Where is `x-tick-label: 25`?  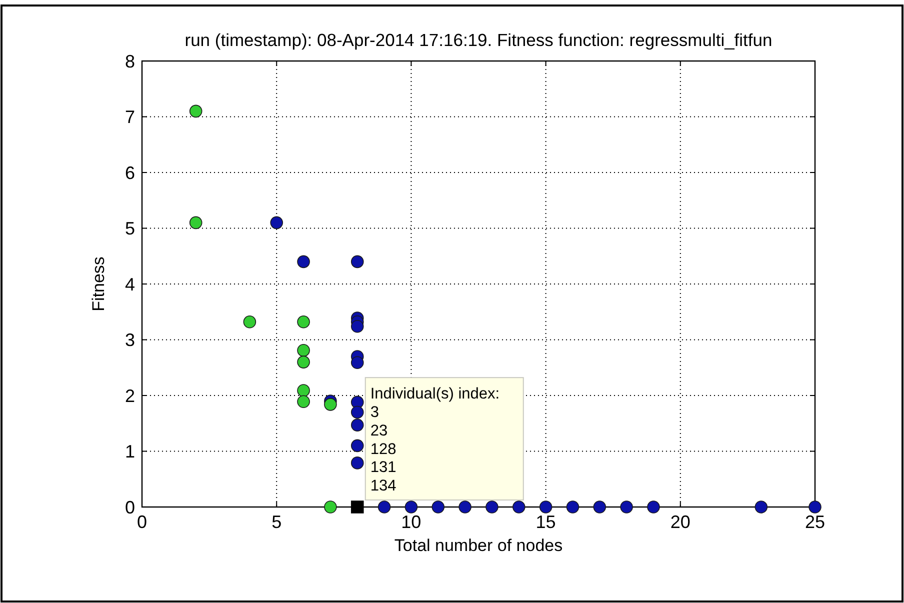
x-tick-label: 25 is located at coordinates (815, 522).